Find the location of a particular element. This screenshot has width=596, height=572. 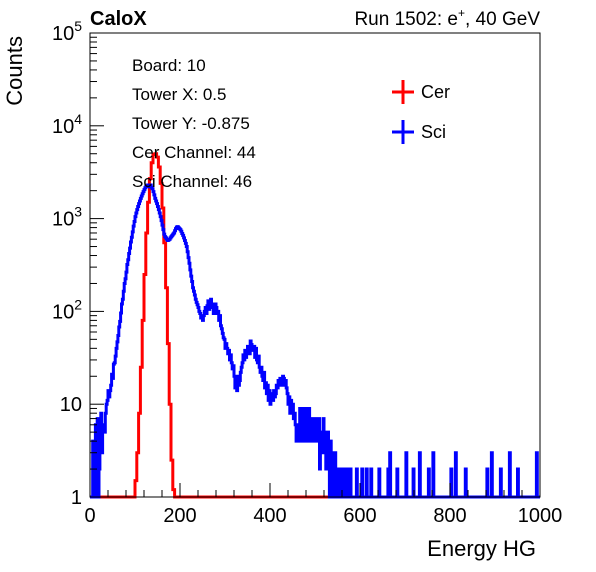

info-line-cer-channel: Cer Channel: 44 is located at coordinates (194, 152).